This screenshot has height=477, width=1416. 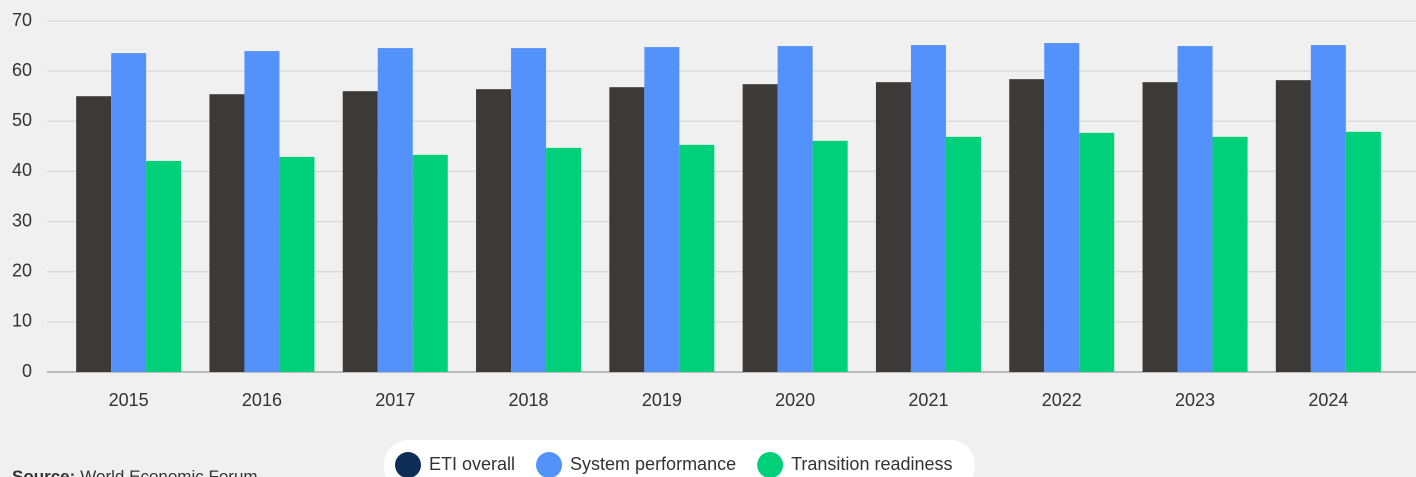 What do you see at coordinates (1062, 400) in the screenshot?
I see `x-tick-label: 2022` at bounding box center [1062, 400].